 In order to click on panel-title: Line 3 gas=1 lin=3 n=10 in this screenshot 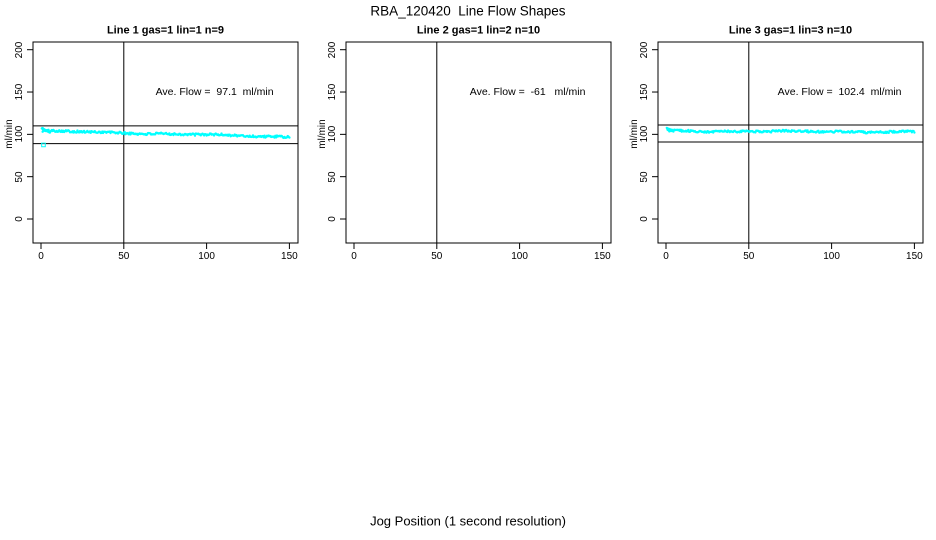, I will do `click(790, 30)`.